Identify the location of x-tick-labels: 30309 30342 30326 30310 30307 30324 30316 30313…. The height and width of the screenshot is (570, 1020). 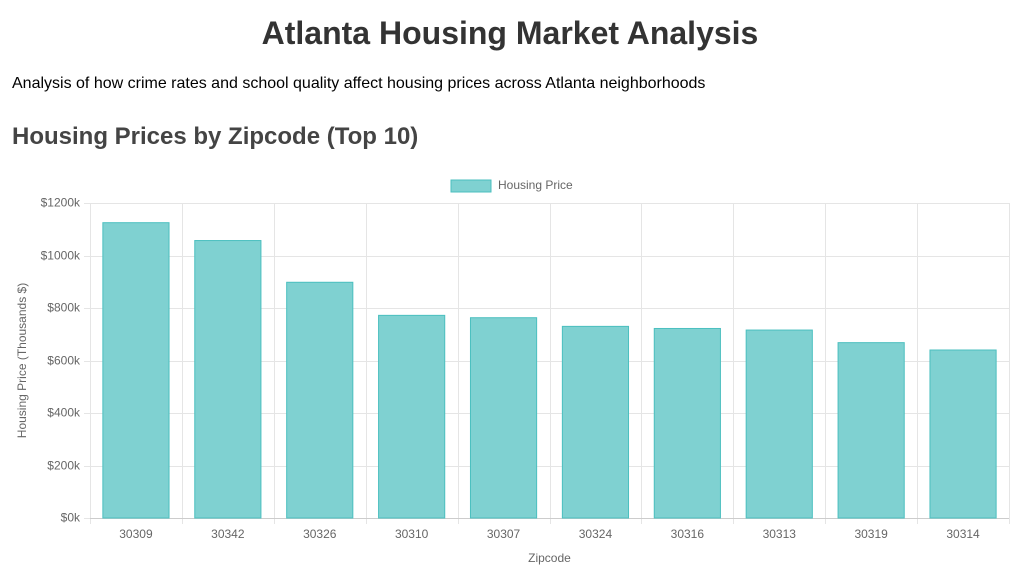
(549, 534).